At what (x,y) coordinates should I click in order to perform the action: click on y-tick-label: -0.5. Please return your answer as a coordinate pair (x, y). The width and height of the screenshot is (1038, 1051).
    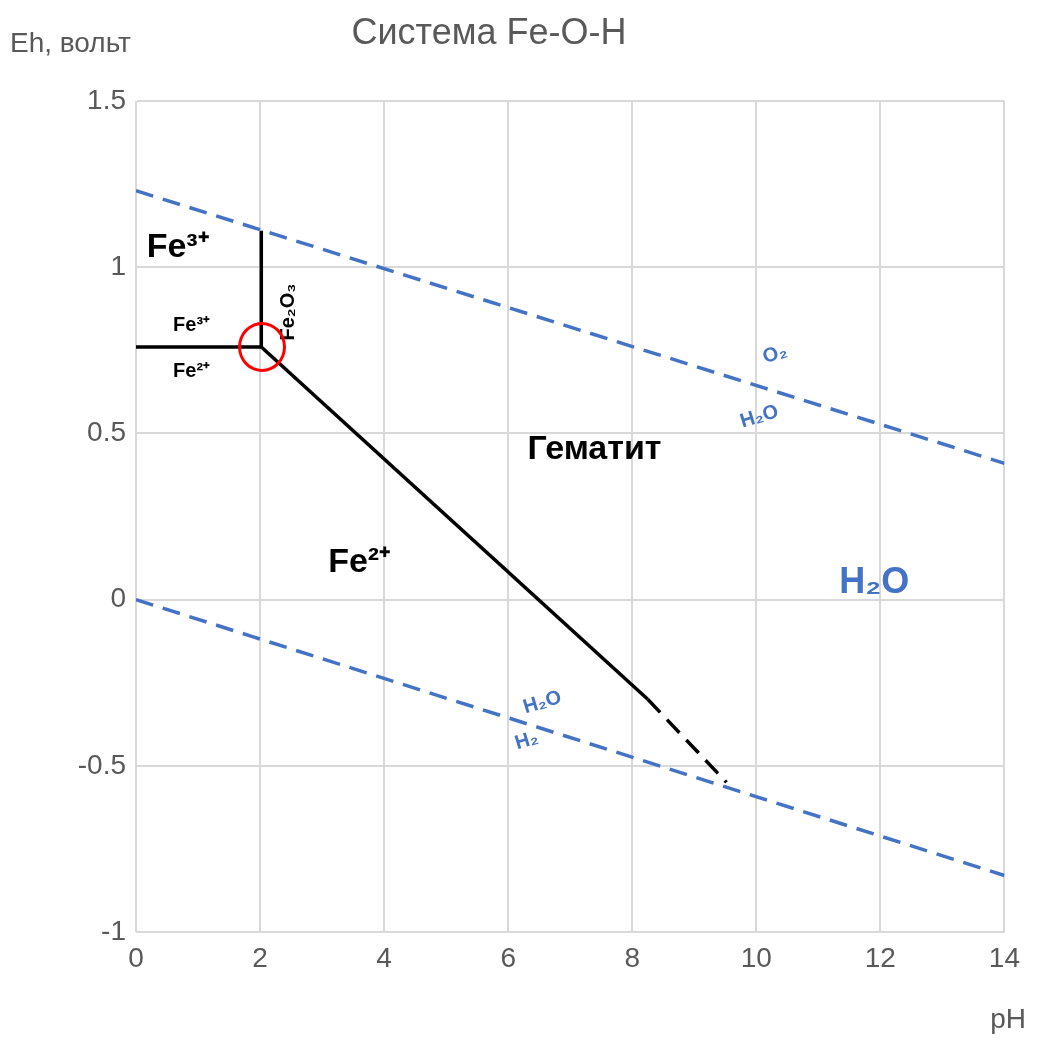
    Looking at the image, I should click on (101, 764).